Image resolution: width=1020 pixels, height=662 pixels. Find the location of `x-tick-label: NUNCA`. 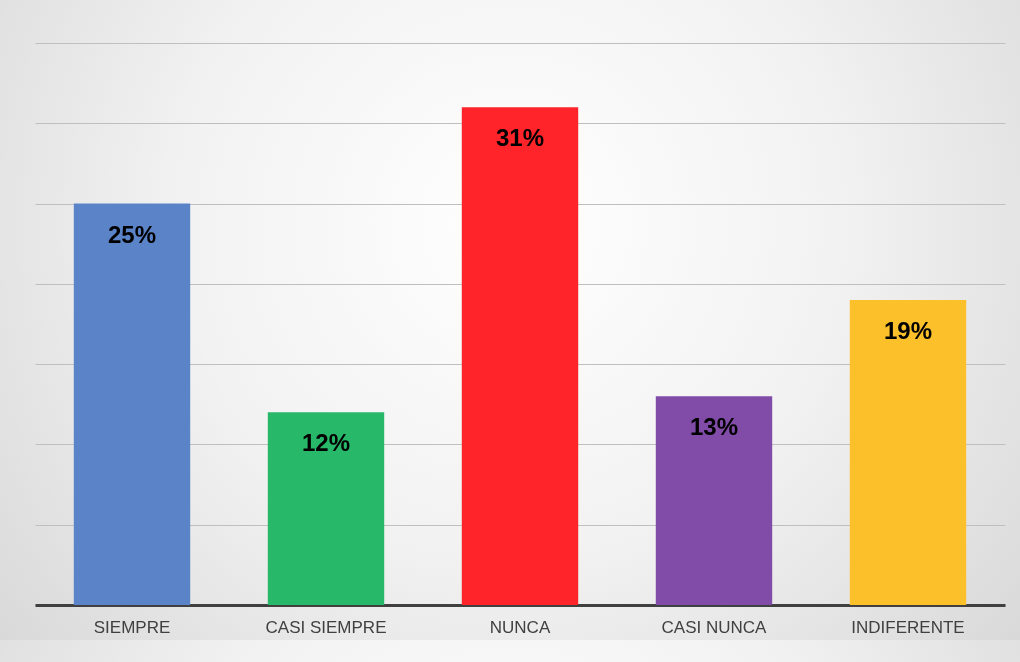

x-tick-label: NUNCA is located at coordinates (520, 627).